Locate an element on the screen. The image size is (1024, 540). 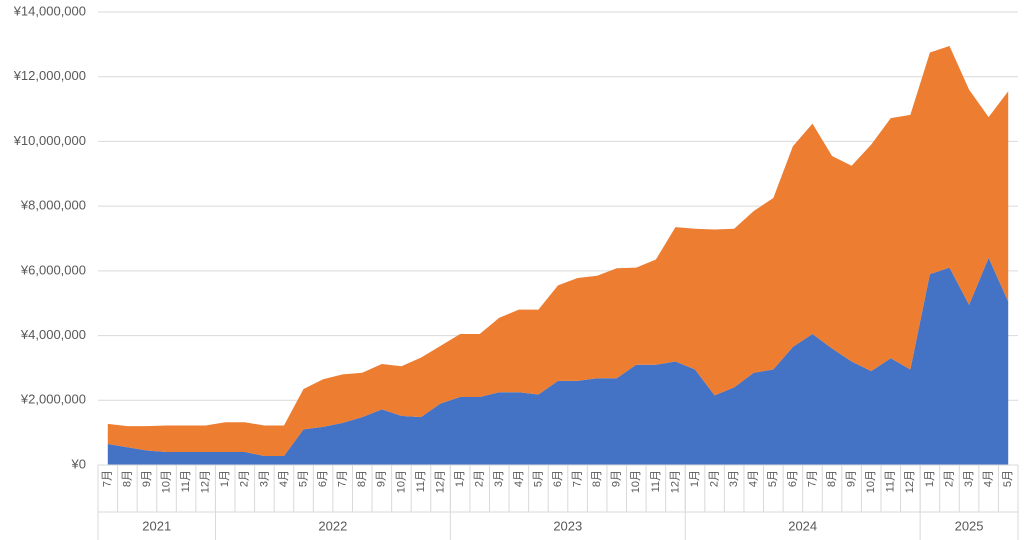
y-tick-label: ¥2,000,000 is located at coordinates (53, 399).